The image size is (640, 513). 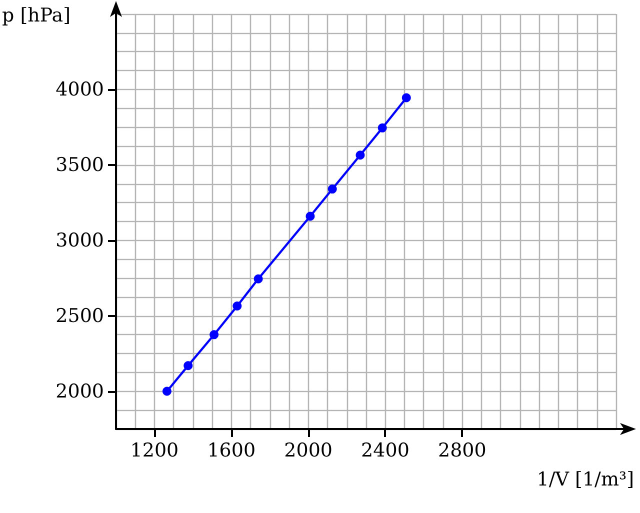 What do you see at coordinates (385, 451) in the screenshot?
I see `x-tick-label: 2400` at bounding box center [385, 451].